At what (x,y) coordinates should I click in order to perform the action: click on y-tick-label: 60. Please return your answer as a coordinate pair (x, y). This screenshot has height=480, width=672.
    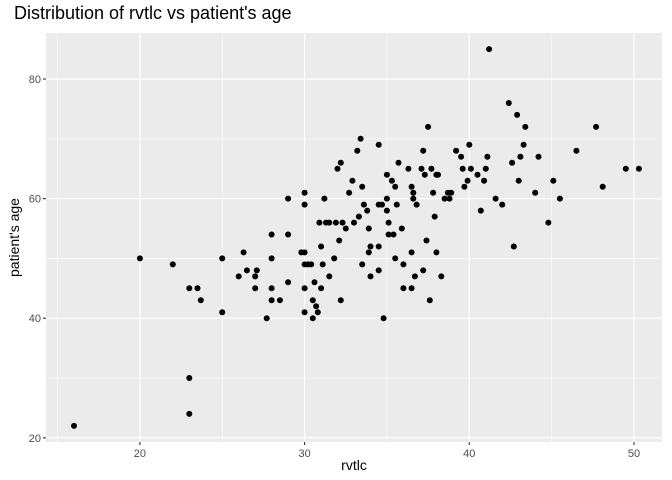
    Looking at the image, I should click on (35, 200).